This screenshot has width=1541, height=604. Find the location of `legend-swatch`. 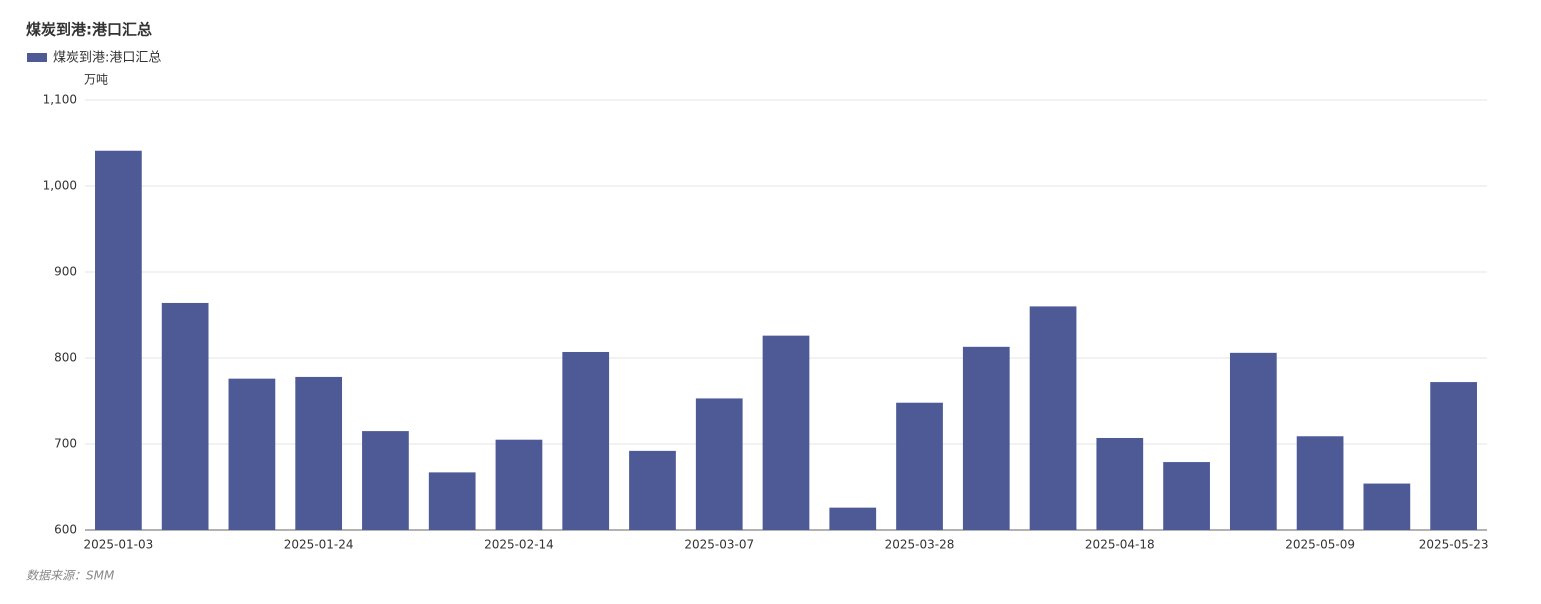

legend-swatch is located at coordinates (37, 57).